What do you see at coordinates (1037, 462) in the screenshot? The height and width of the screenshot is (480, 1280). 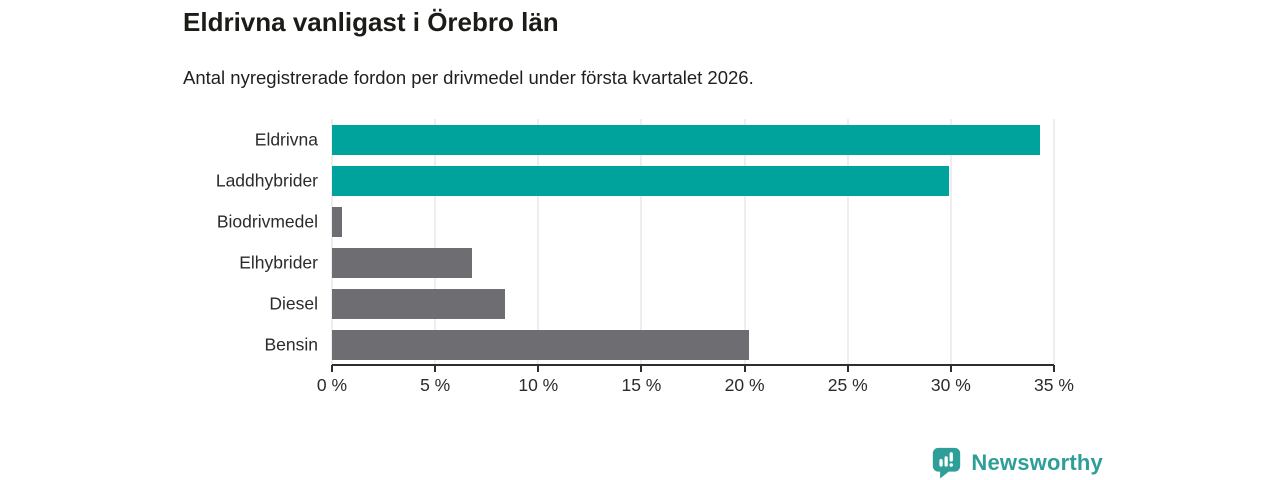 I see `newsworthy-logo-text: Newsworthy` at bounding box center [1037, 462].